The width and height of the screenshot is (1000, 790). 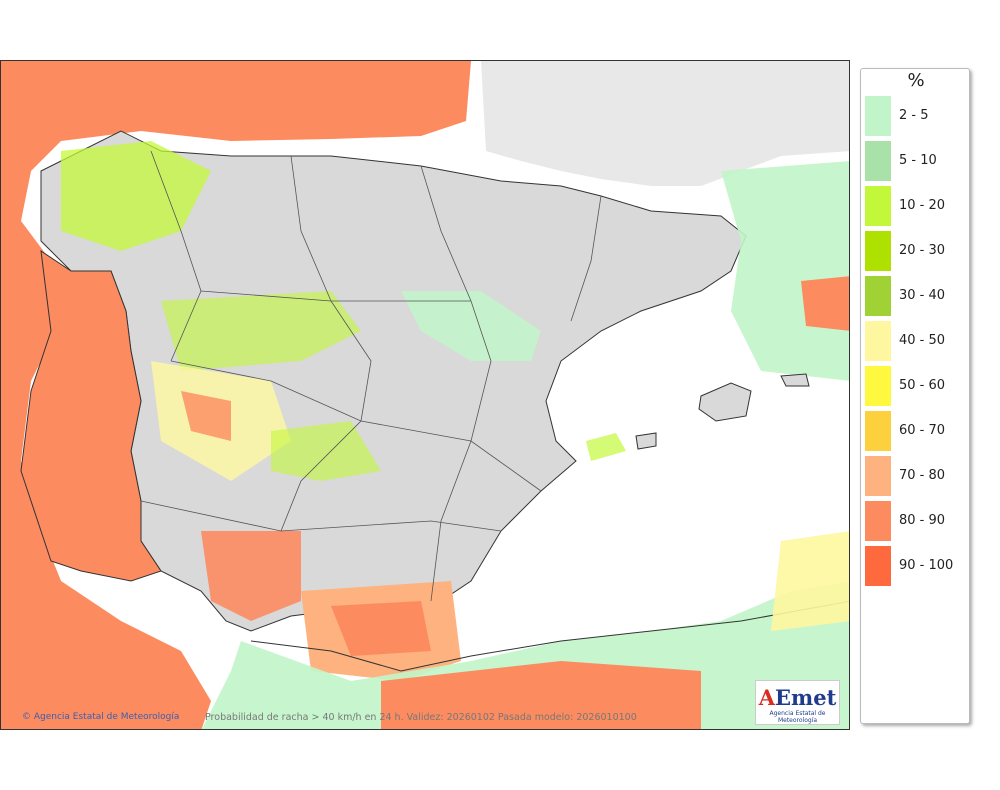 I want to click on legend-item: 30 - 40, so click(x=916, y=296).